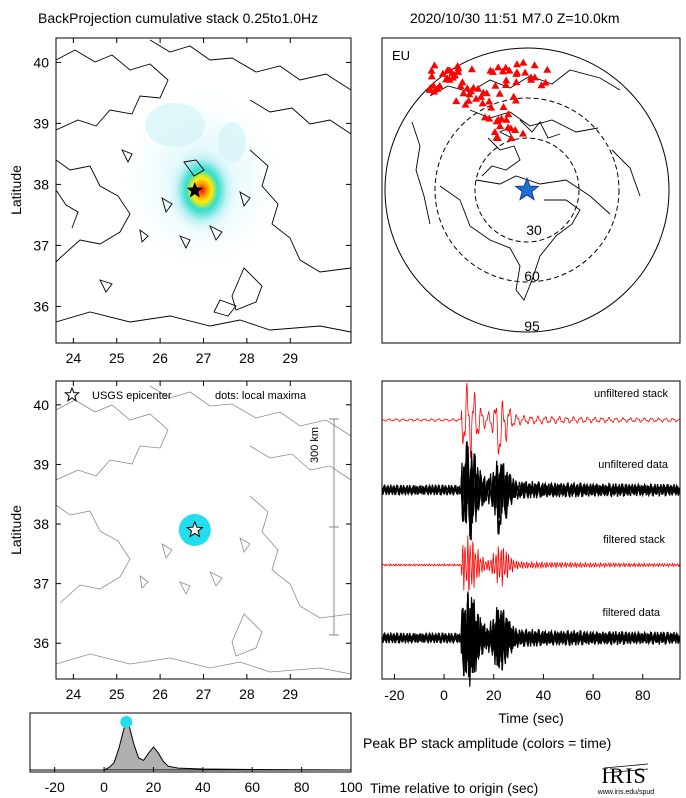  Describe the element at coordinates (190, 742) in the screenshot. I see `peak-amplitude-frame` at that location.